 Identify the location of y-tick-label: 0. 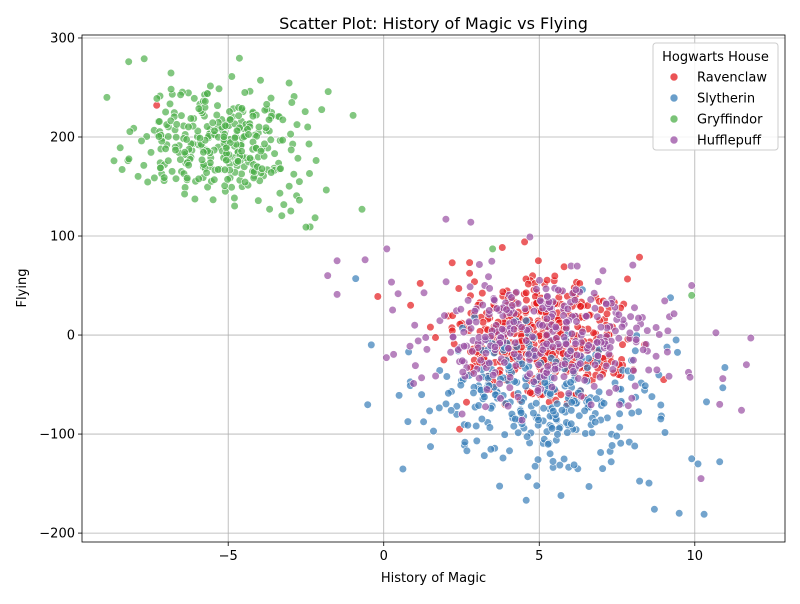
(71, 336).